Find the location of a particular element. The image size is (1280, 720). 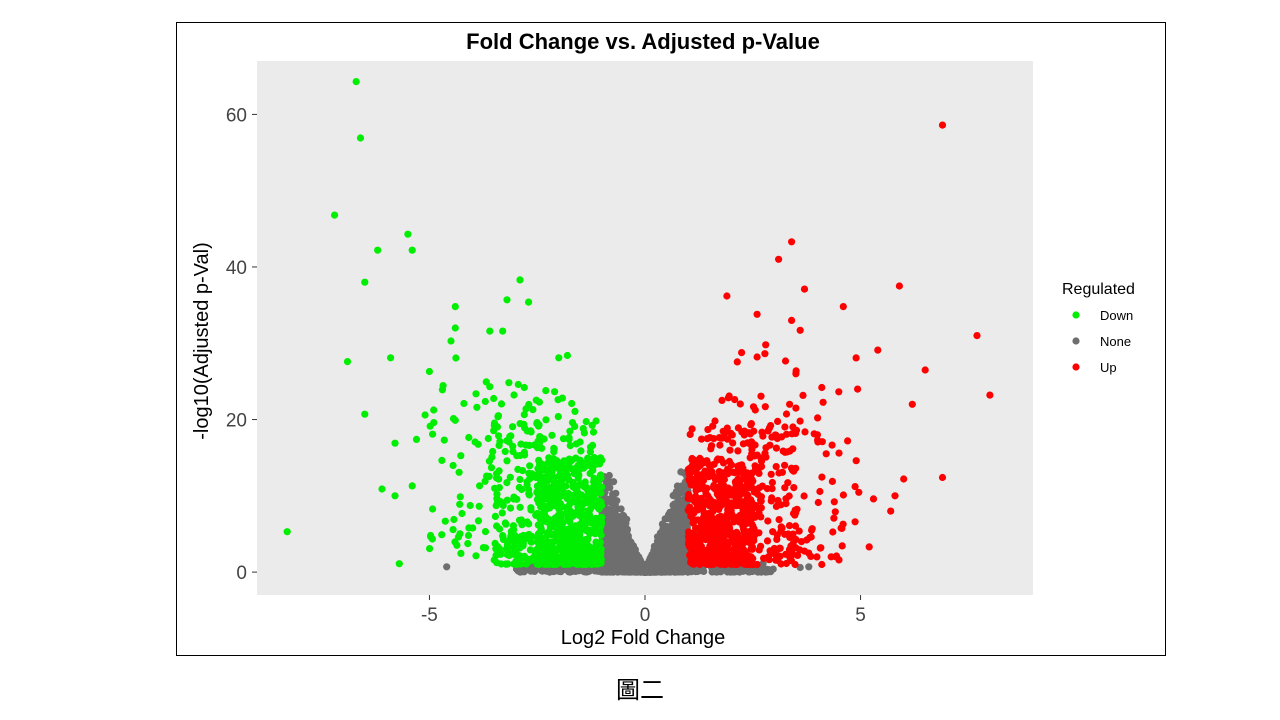

legend-label-up: Up is located at coordinates (1108, 367).